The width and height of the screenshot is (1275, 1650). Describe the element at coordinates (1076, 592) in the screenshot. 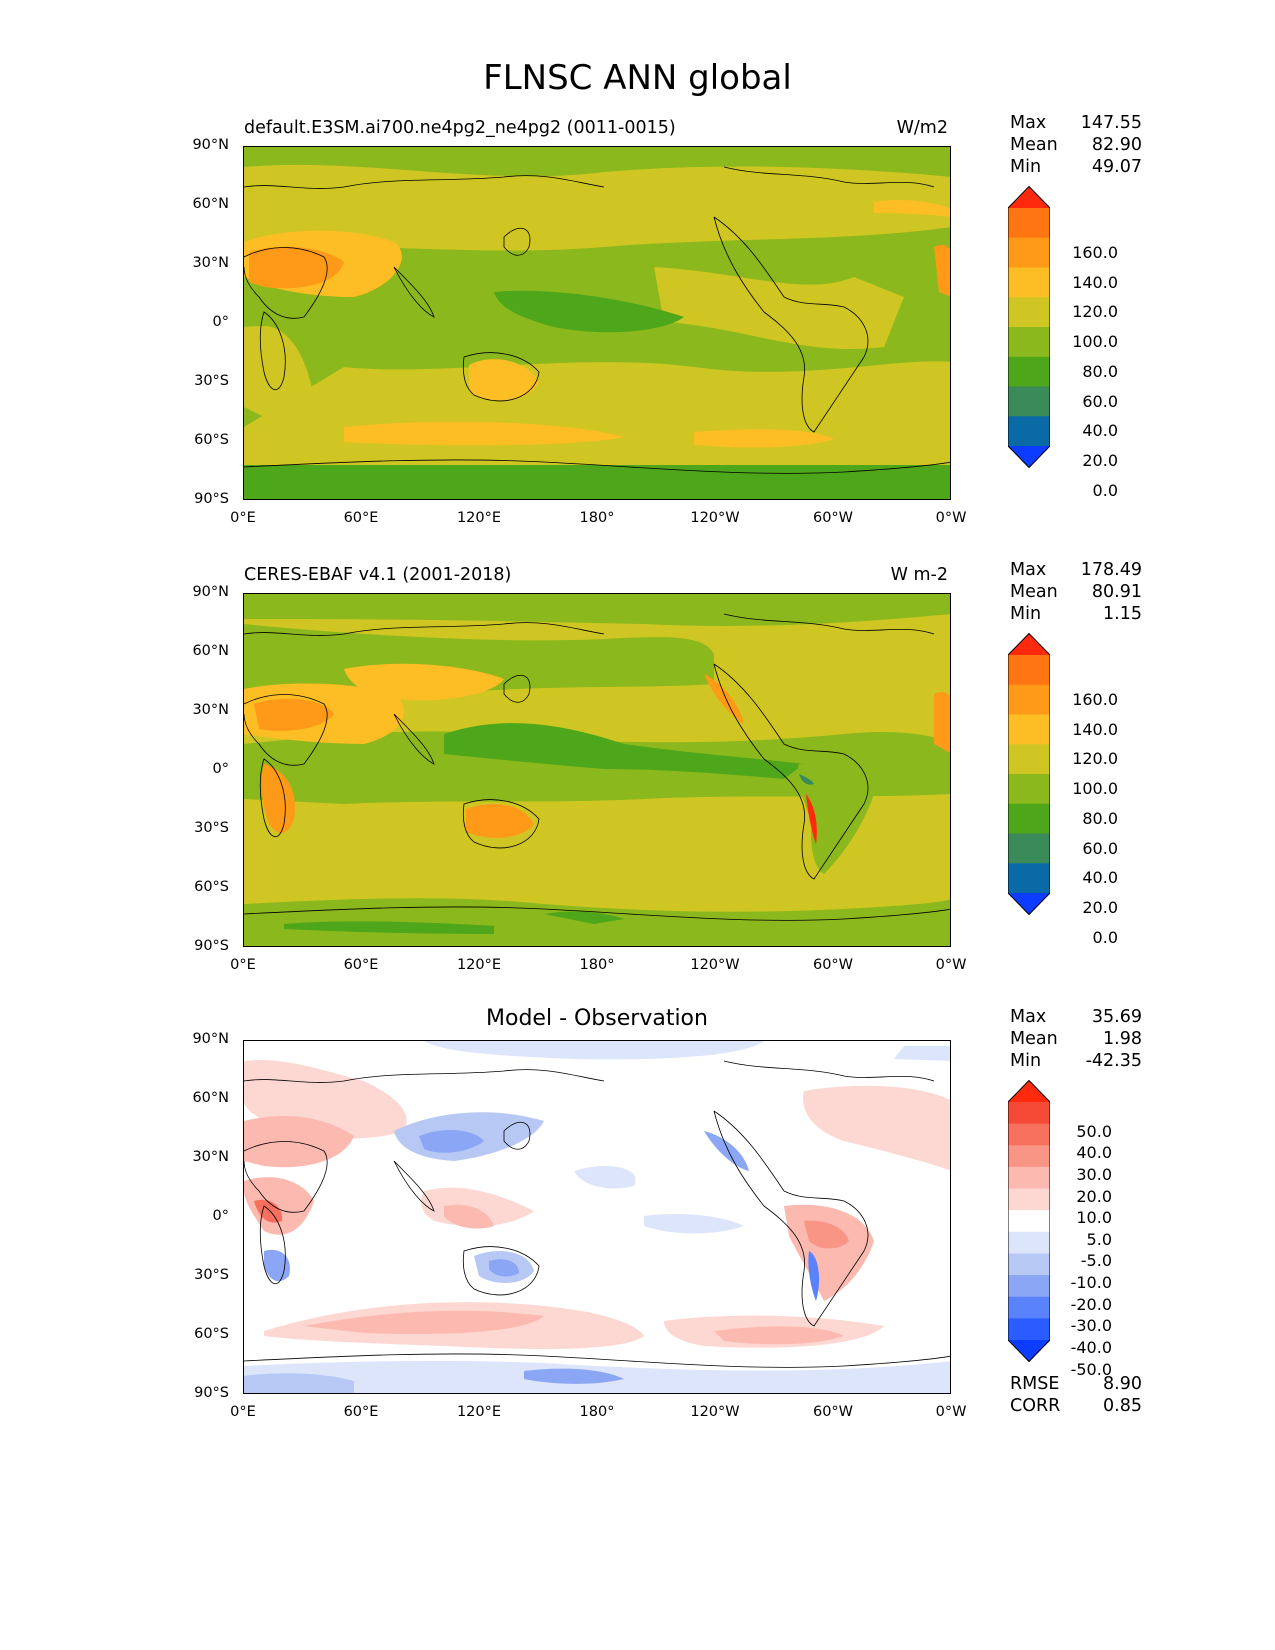

I see `panel-2-stats: Max 178.49 Mean 80.91 Min 1.15` at that location.